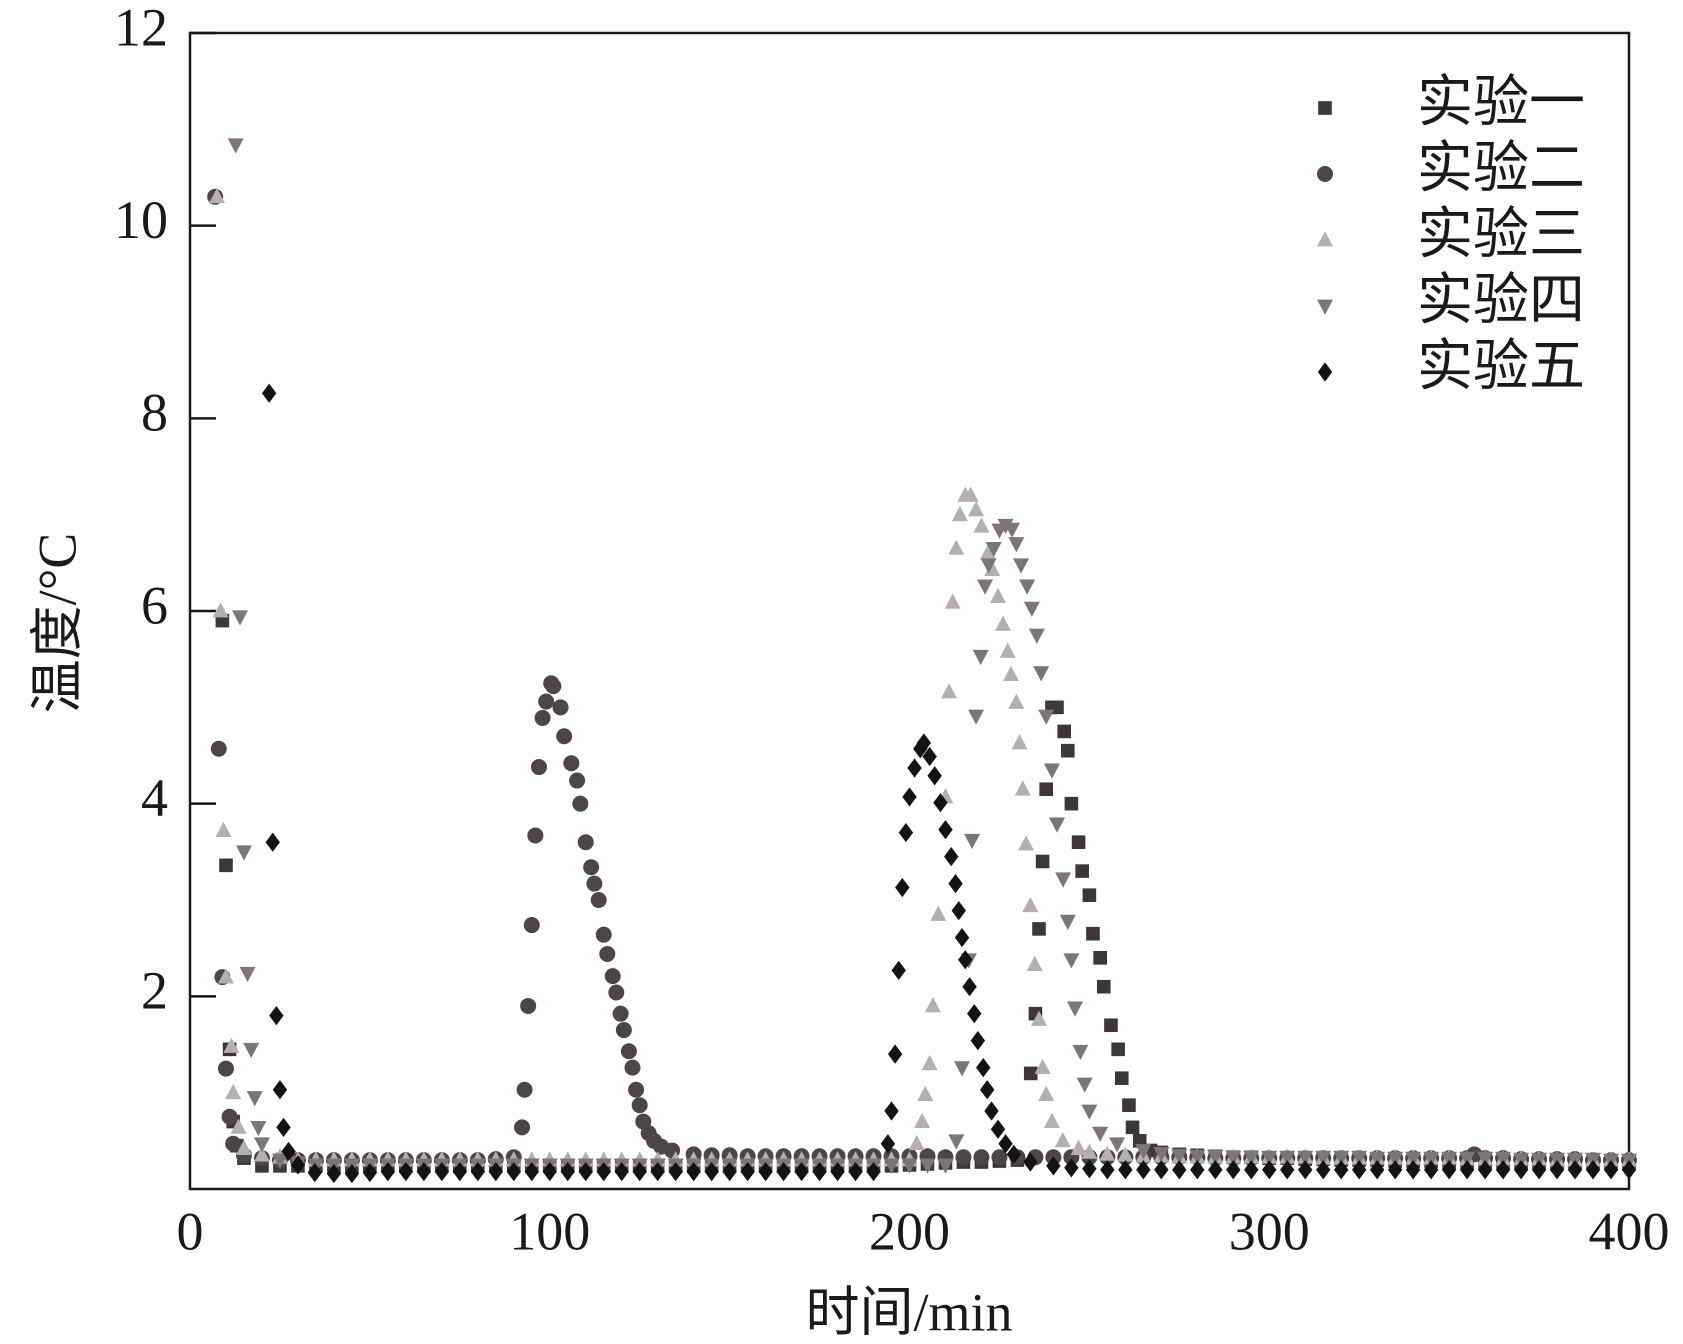 The height and width of the screenshot is (1344, 1683). I want to click on y-tick-label: 12, so click(141, 28).